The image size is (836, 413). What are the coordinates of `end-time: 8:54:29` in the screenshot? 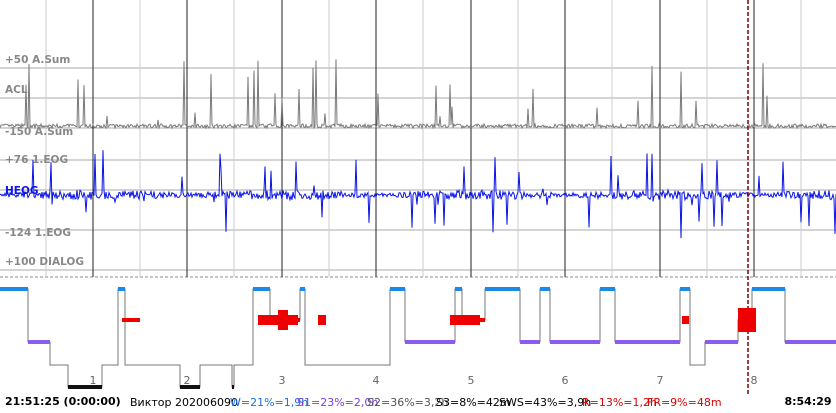 It's located at (807, 401).